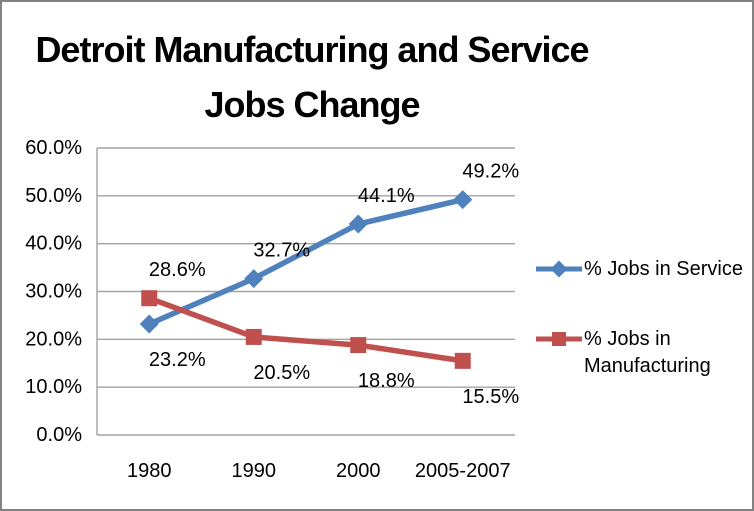 This screenshot has height=511, width=754. I want to click on chart-title-line-1: Detroit Manufacturing and Service, so click(312, 49).